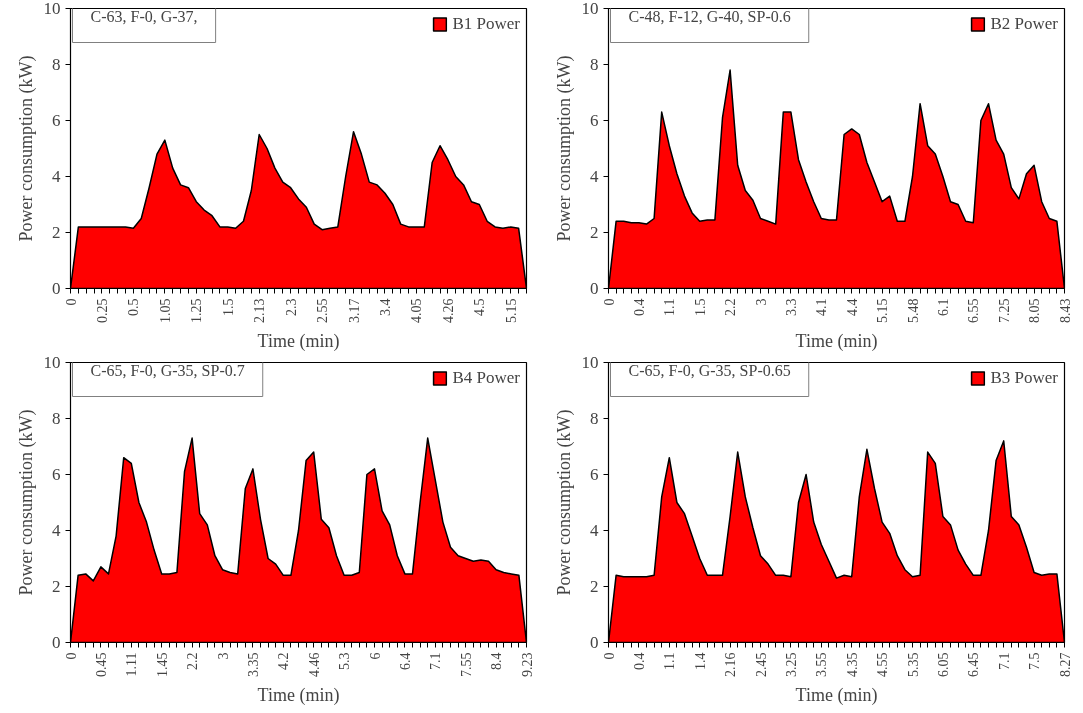  What do you see at coordinates (943, 307) in the screenshot?
I see `x-tick-label: 6.1` at bounding box center [943, 307].